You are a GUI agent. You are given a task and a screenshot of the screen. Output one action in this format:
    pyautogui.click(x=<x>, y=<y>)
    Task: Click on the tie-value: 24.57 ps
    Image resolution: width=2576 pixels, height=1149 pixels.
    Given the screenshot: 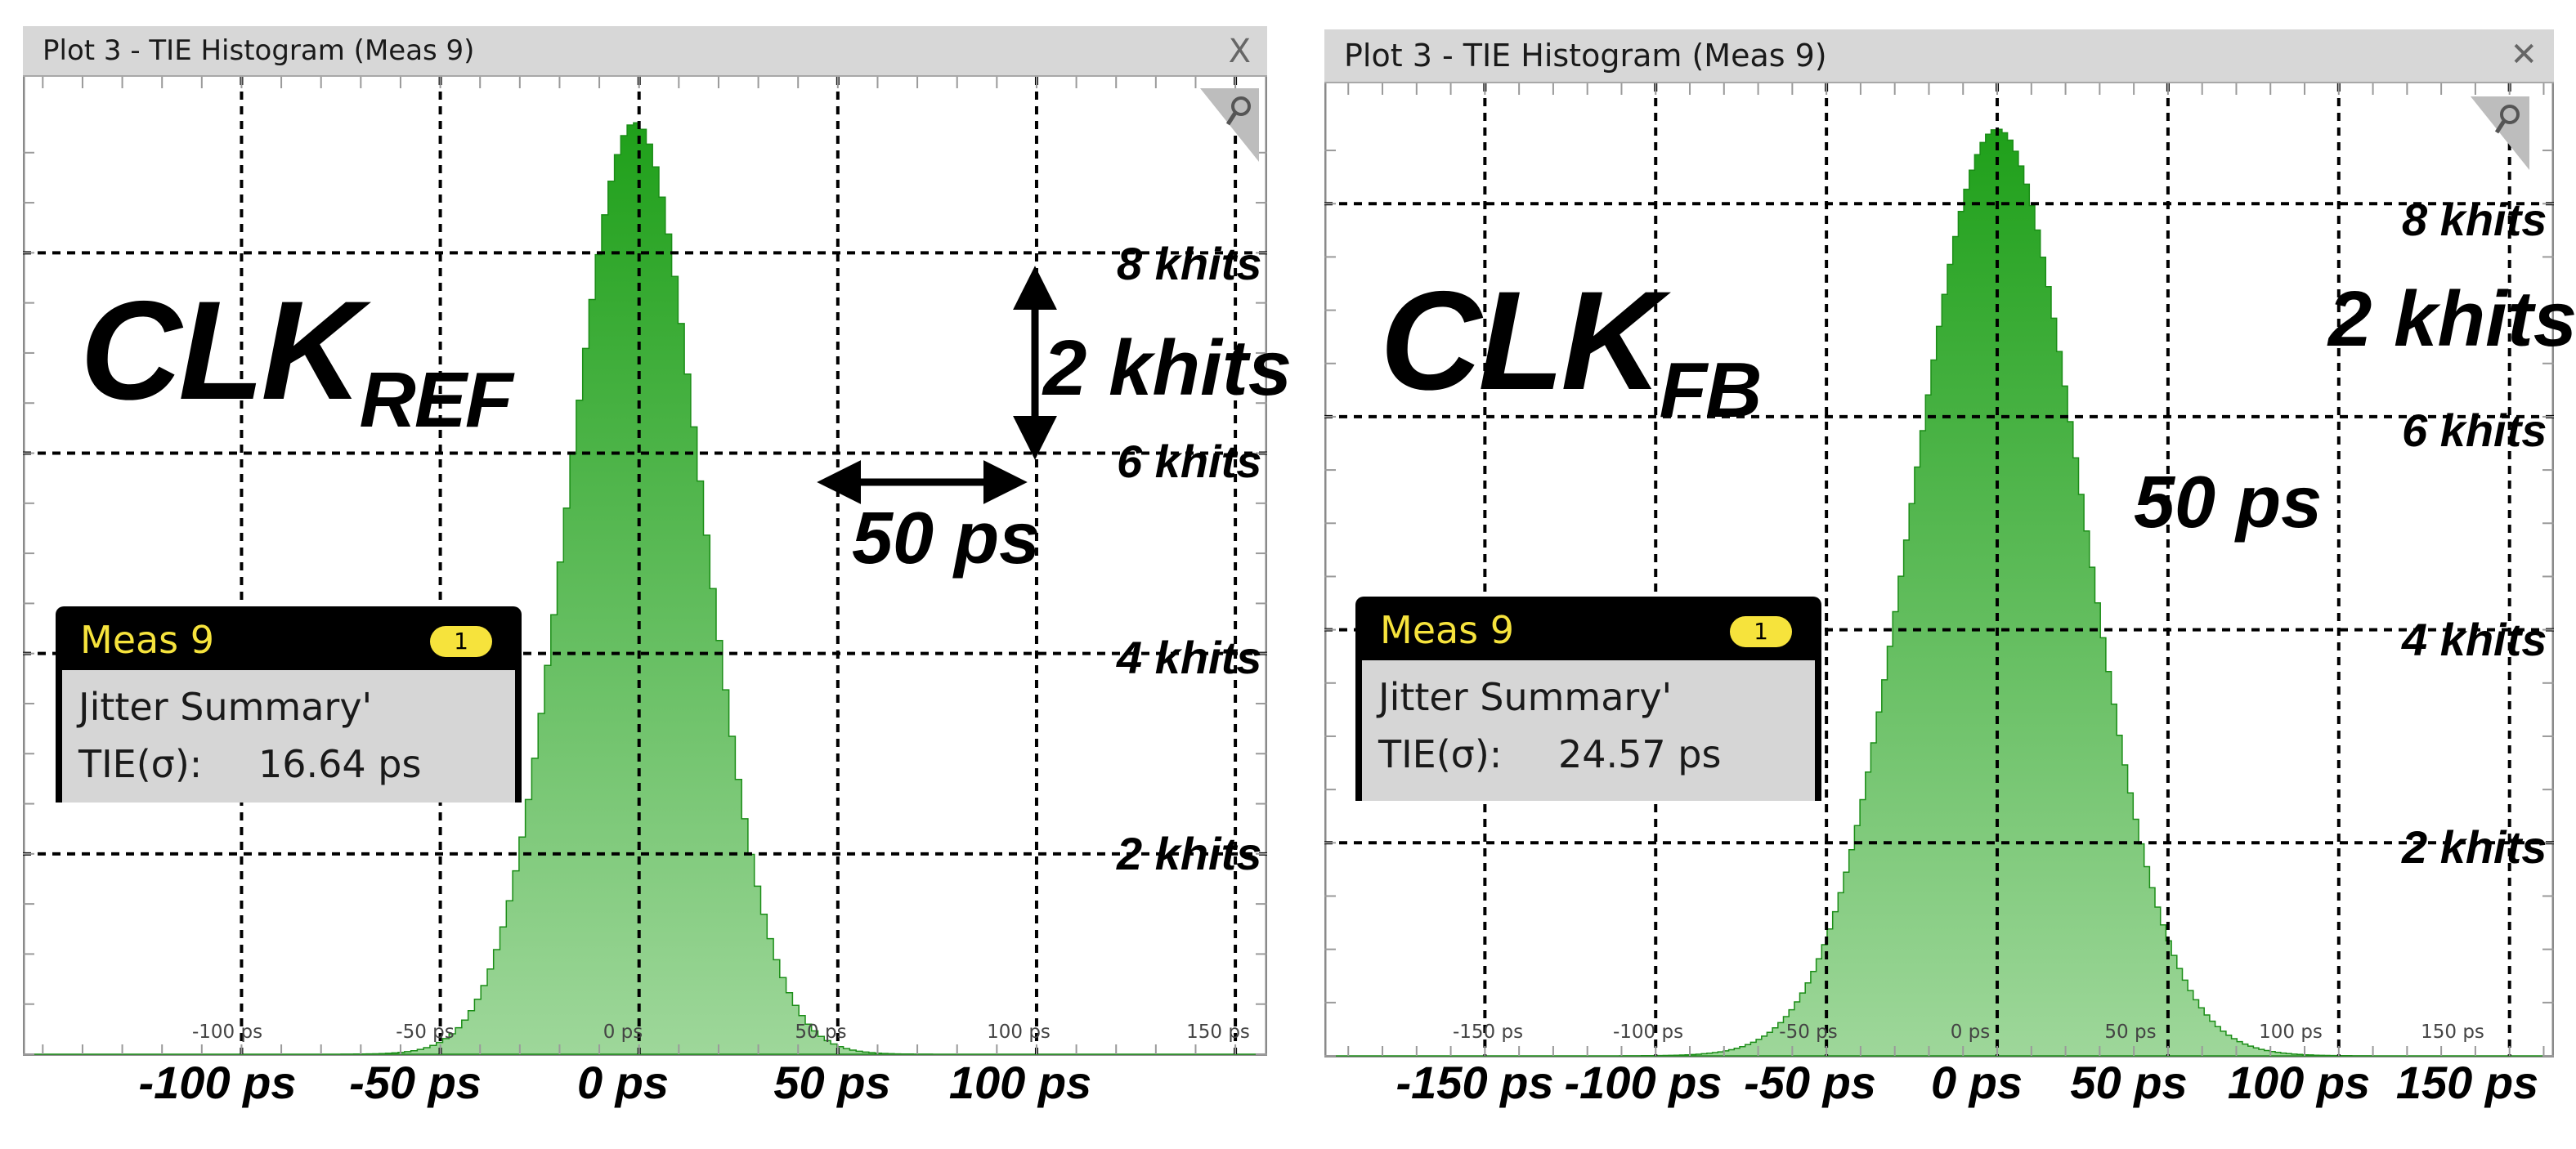 What is the action you would take?
    pyautogui.click(x=1640, y=754)
    